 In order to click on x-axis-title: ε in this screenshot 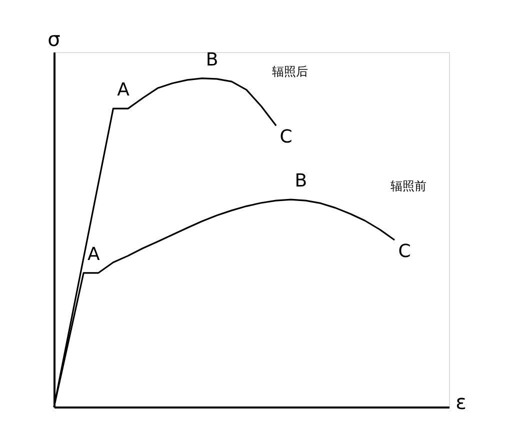, I will do `click(461, 402)`.